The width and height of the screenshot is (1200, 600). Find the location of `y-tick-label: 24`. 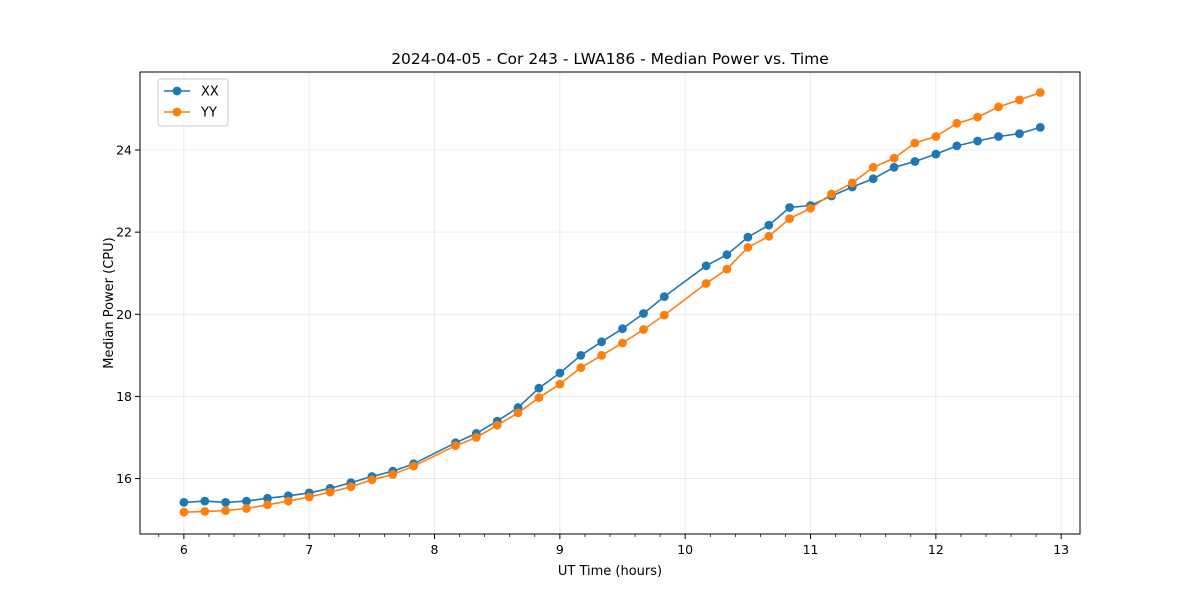

y-tick-label: 24 is located at coordinates (124, 150).